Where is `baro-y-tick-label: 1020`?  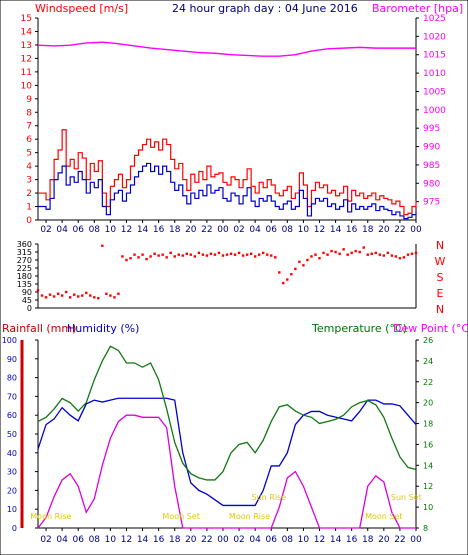
baro-y-tick-label: 1020 is located at coordinates (434, 37).